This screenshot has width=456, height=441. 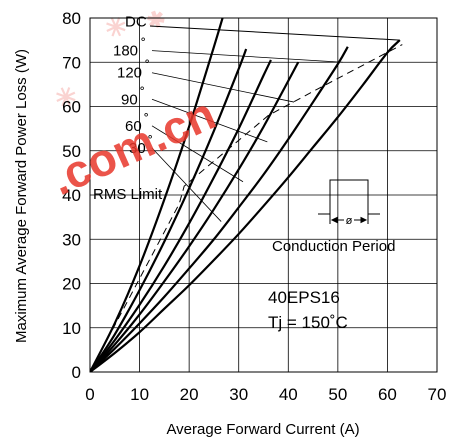 I want to click on y-tick-label: 50, so click(x=71, y=151).